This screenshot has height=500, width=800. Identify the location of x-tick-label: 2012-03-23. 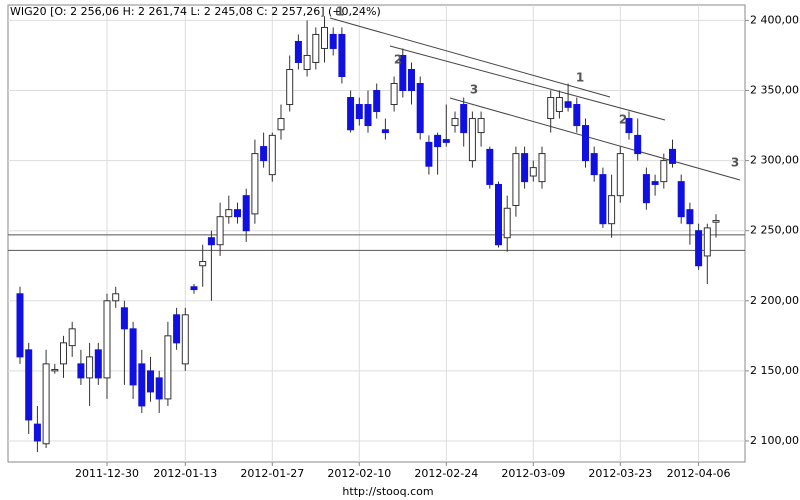
(620, 473).